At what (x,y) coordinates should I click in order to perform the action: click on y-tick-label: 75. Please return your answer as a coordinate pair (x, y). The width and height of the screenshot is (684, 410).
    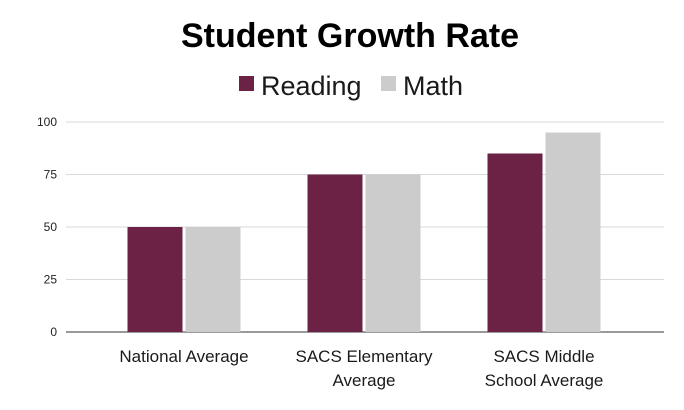
    Looking at the image, I should click on (51, 175).